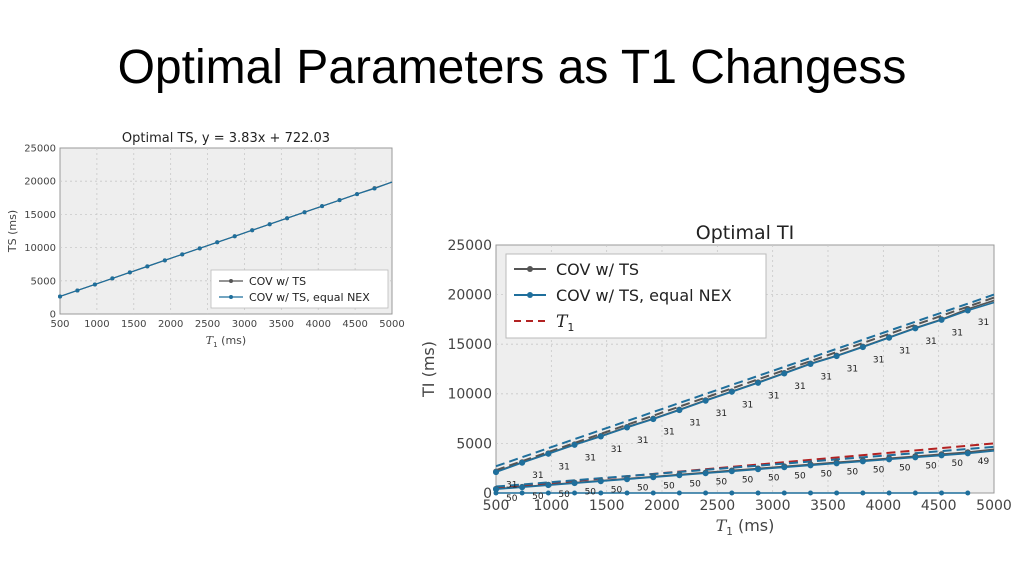 This screenshot has width=1024, height=576. Describe the element at coordinates (40, 248) in the screenshot. I see `y-tick-label: 10000` at that location.